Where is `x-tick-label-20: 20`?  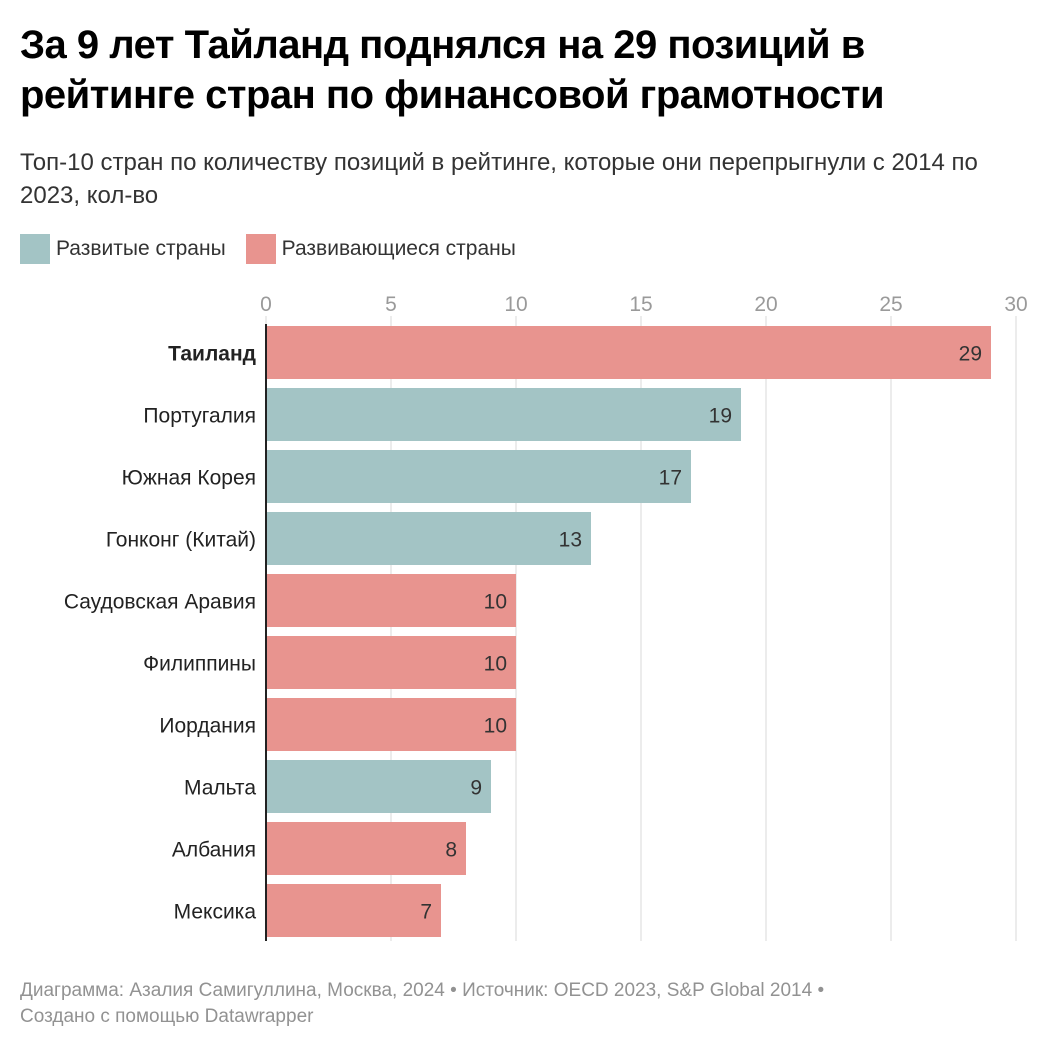
x-tick-label-20: 20 is located at coordinates (765, 304).